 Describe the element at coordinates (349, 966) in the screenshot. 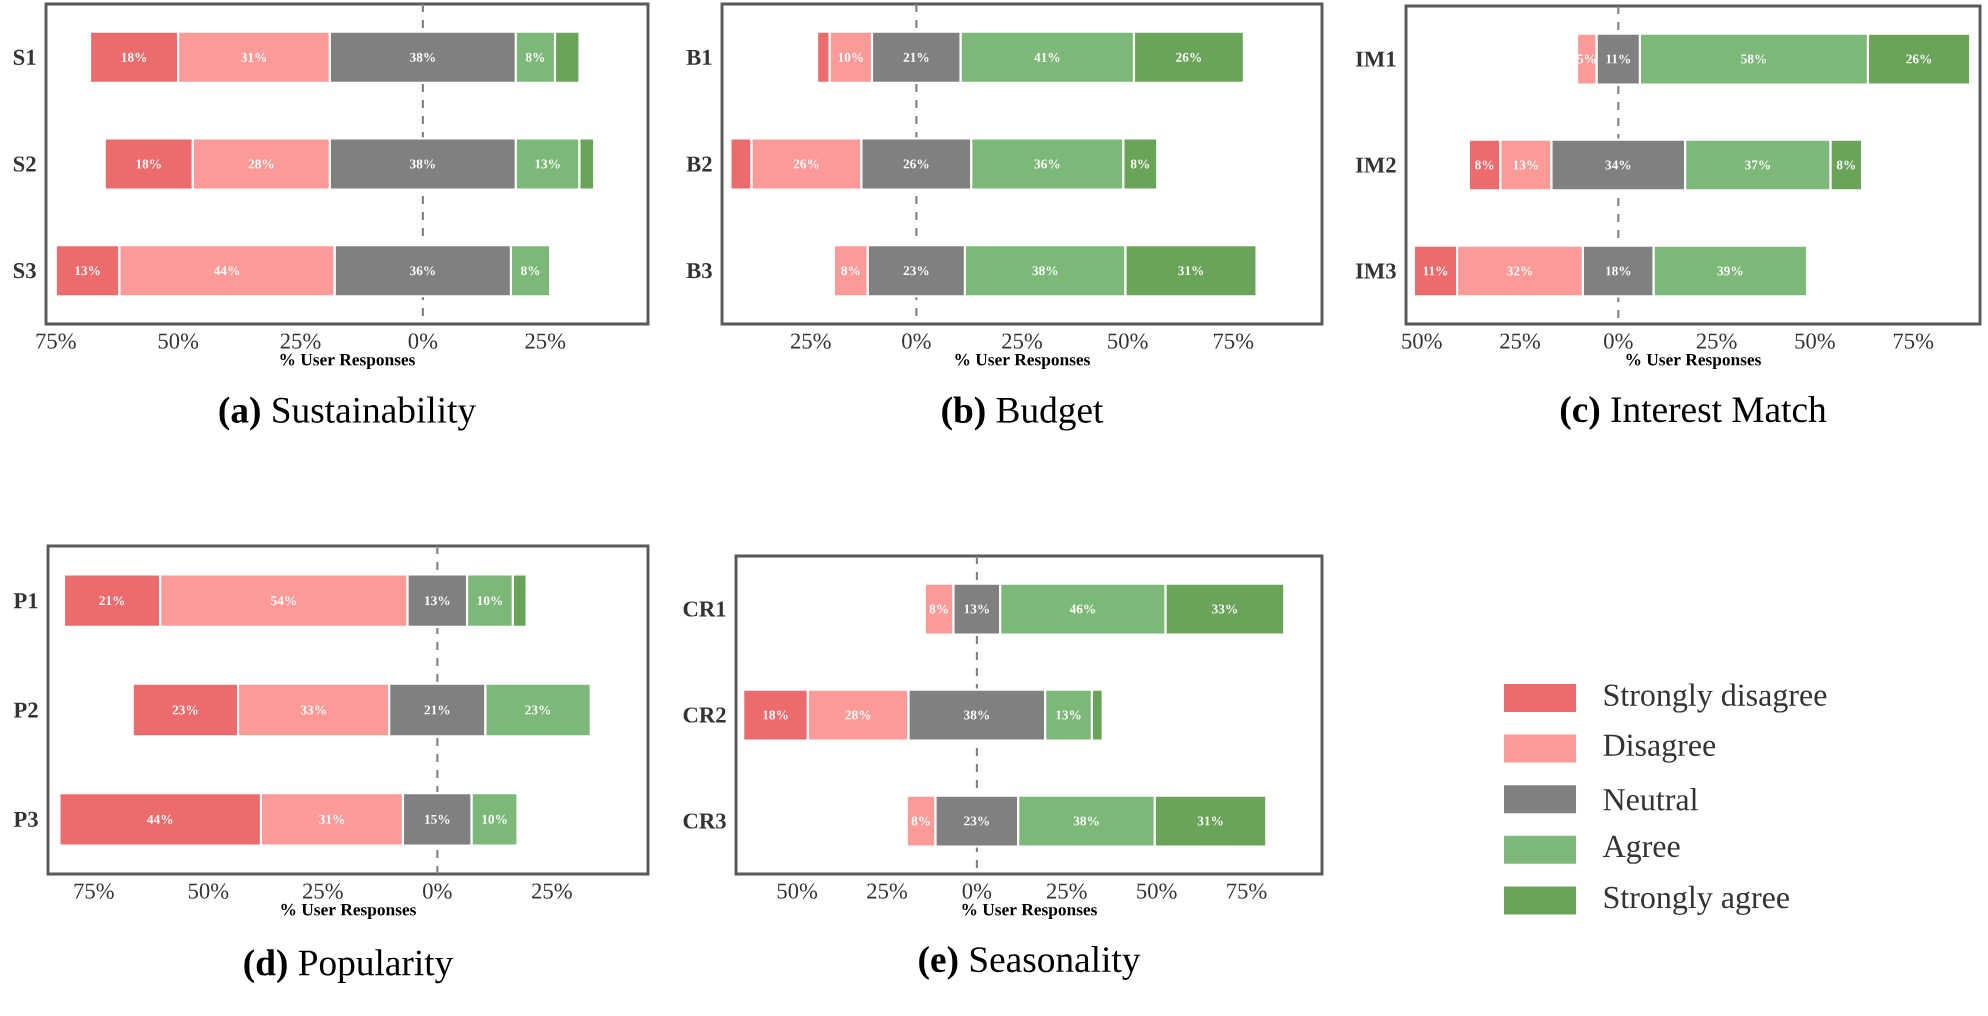

I see `text: (d) Popularity` at that location.